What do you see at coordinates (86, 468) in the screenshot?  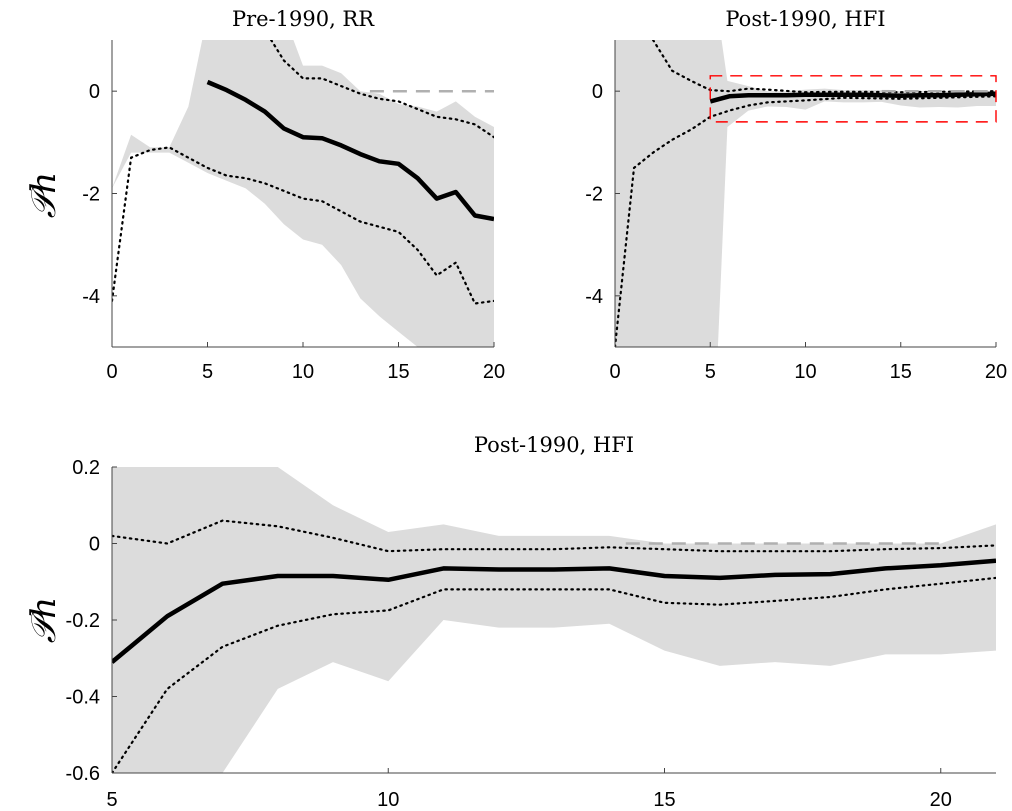 I see `y-tick-label: 0.2` at bounding box center [86, 468].